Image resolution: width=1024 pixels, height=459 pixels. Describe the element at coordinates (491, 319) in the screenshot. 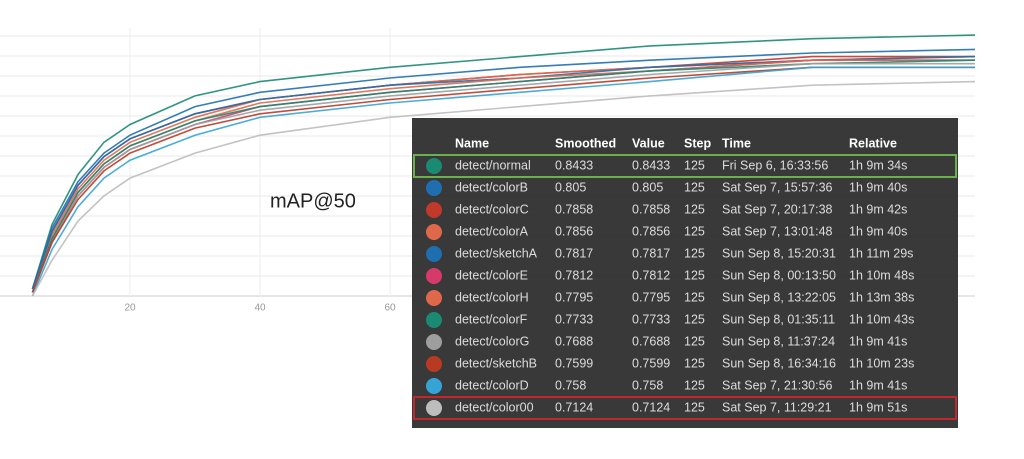

I see `cell: detect/colorF` at that location.